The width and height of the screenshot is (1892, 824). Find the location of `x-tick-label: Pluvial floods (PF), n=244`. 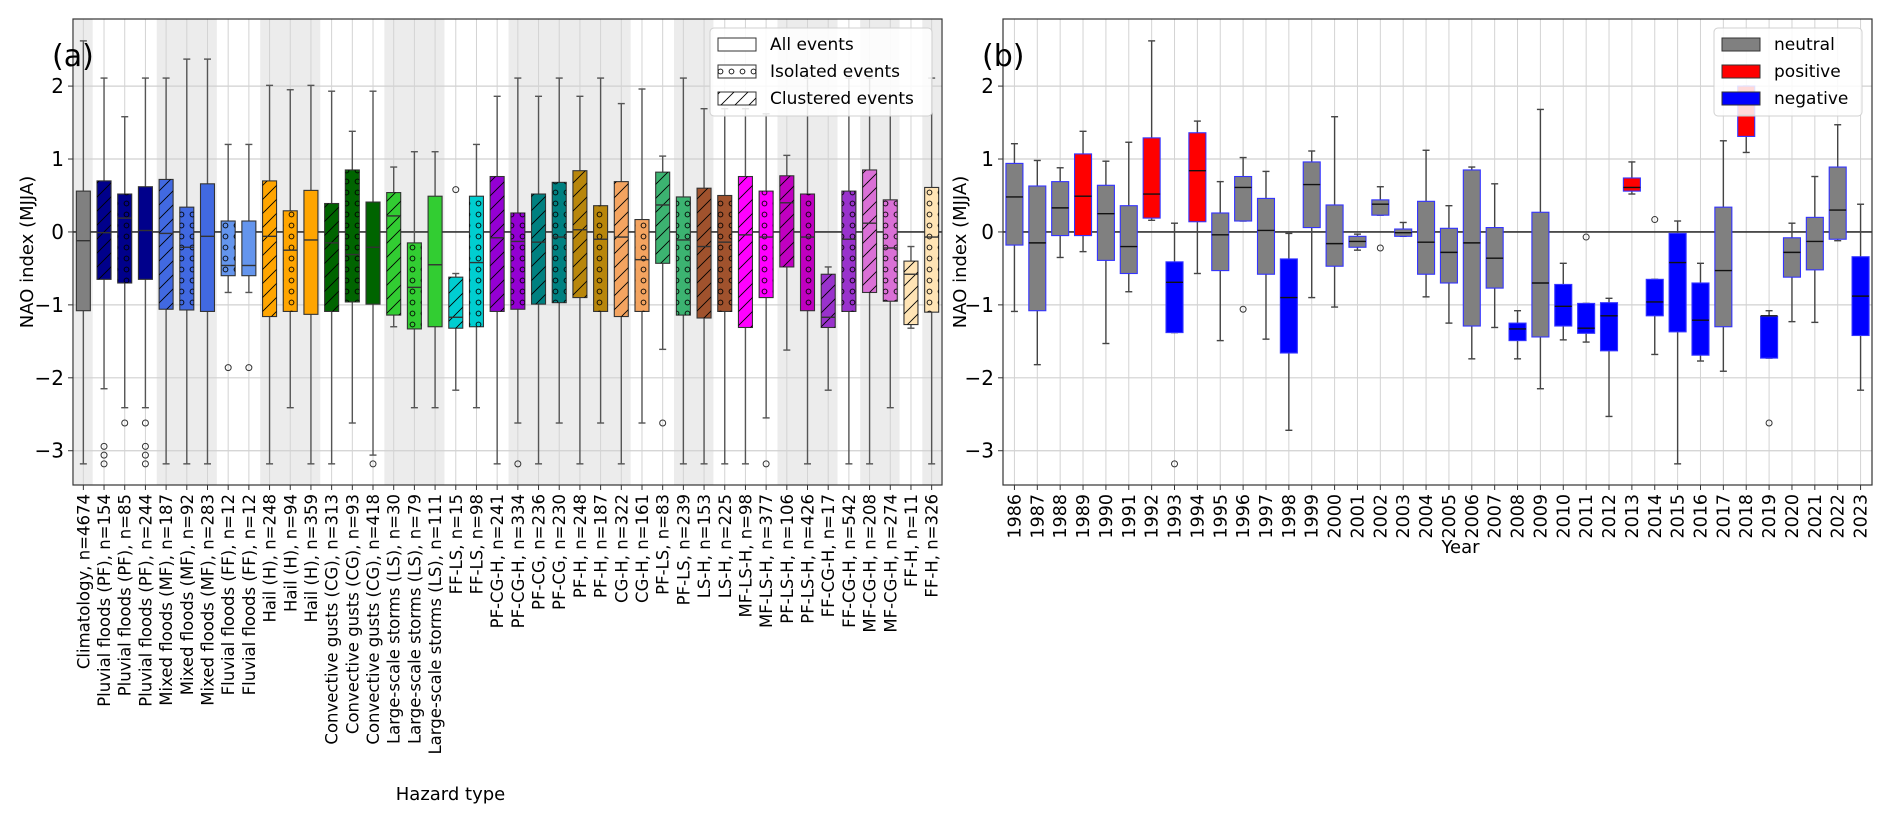

x-tick-label: Pluvial floods (PF), n=244 is located at coordinates (145, 600).